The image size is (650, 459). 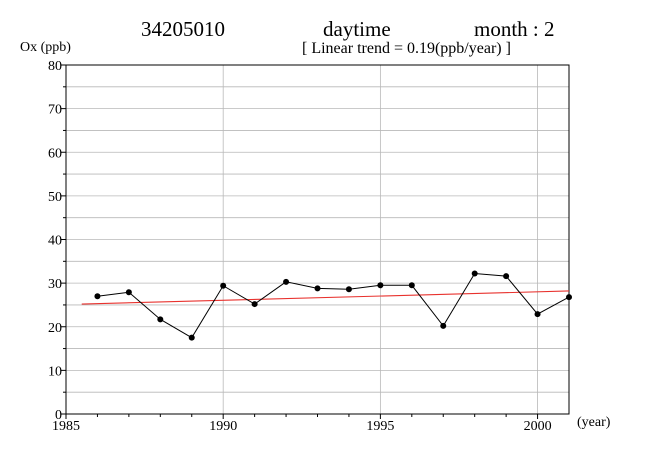 What do you see at coordinates (55, 371) in the screenshot?
I see `y-tick-label: 10` at bounding box center [55, 371].